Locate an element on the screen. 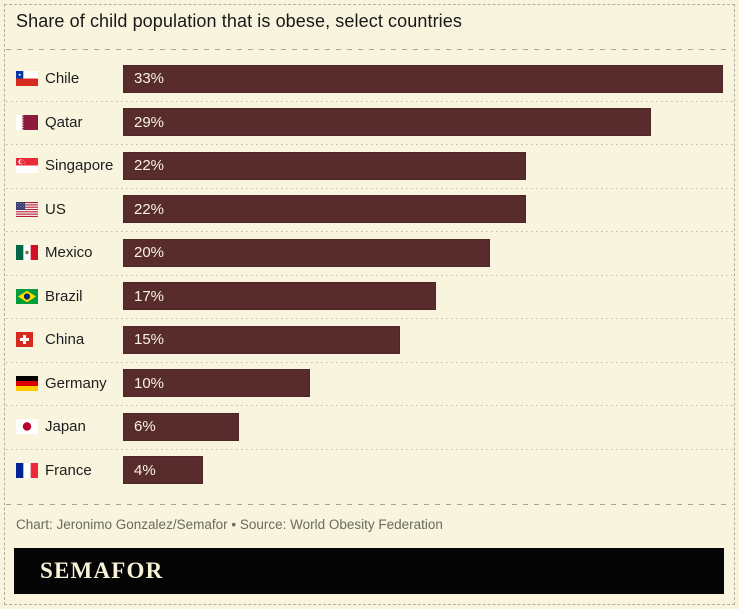 This screenshot has height=609, width=739. chart-row: Japan 6% is located at coordinates (369, 427).